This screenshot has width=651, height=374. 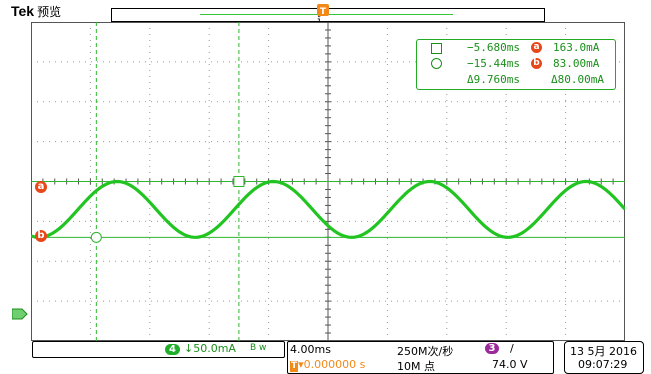 What do you see at coordinates (96, 237) in the screenshot?
I see `circle-cursor-handle` at bounding box center [96, 237].